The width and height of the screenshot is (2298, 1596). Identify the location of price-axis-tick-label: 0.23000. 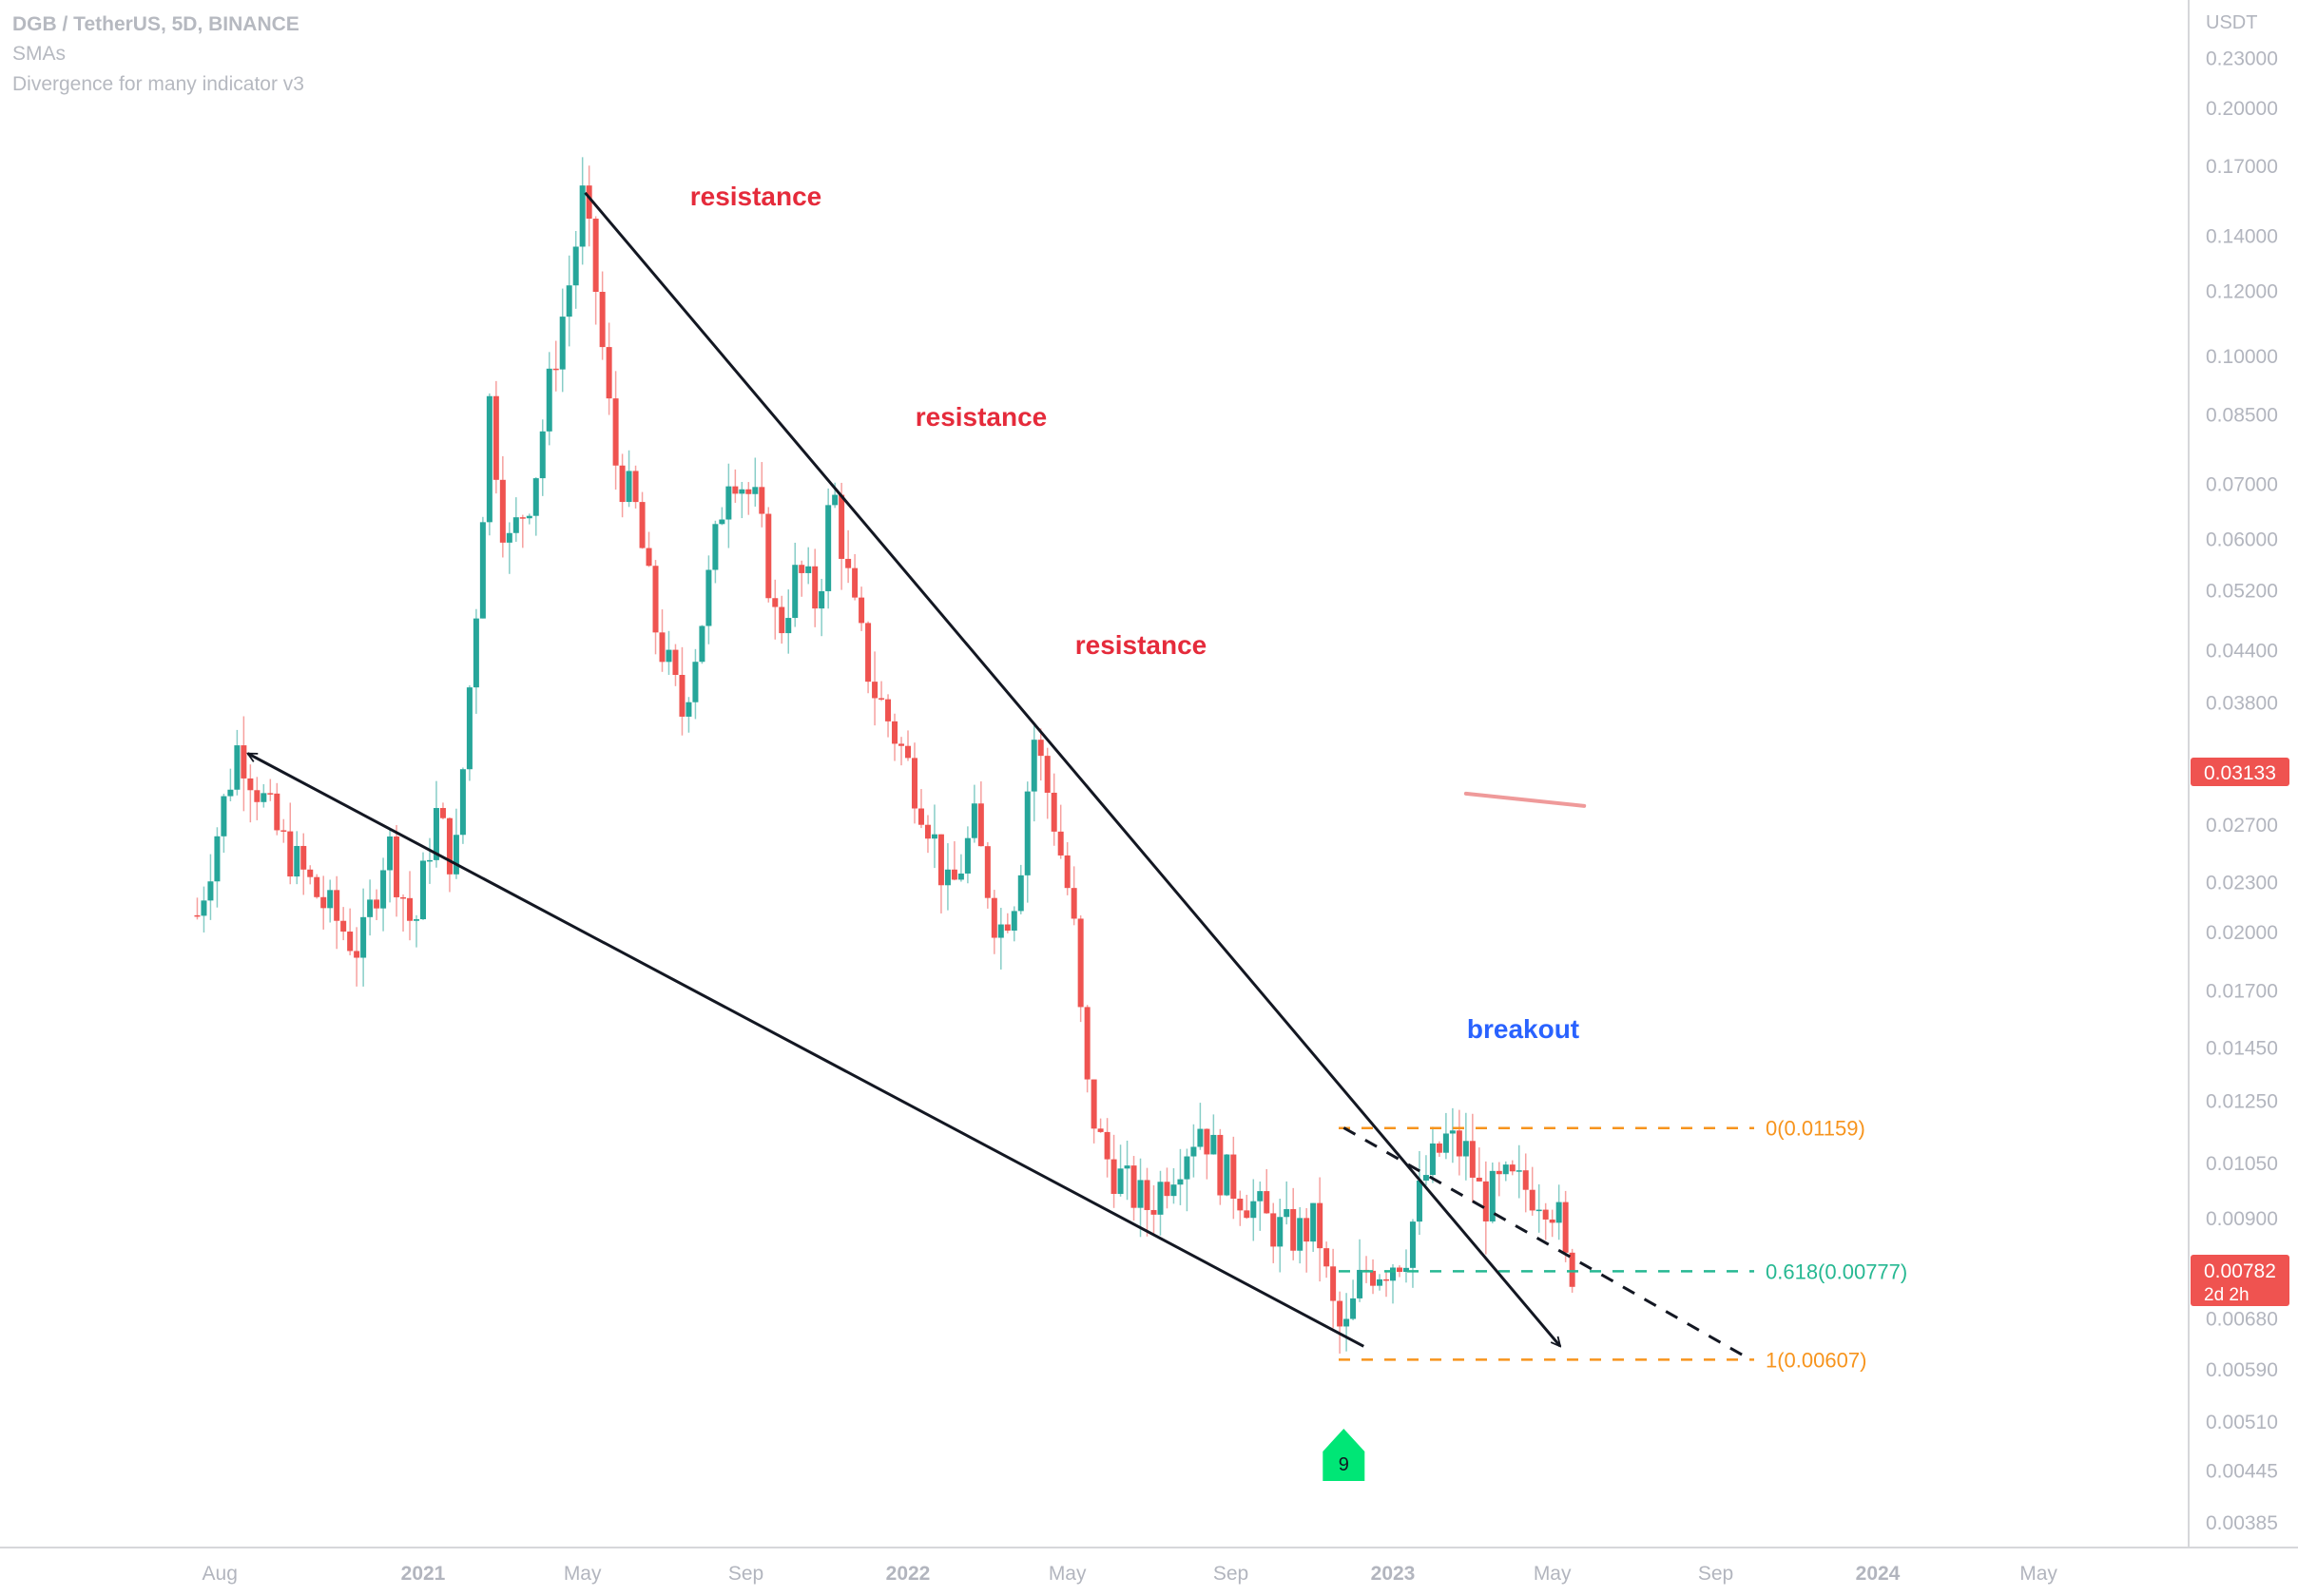
(2242, 58).